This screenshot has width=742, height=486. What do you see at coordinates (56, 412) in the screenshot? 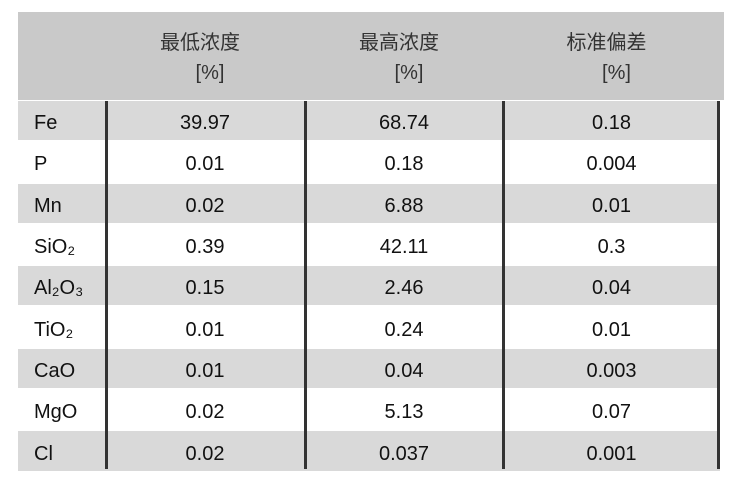
I see `row-label: MgO` at bounding box center [56, 412].